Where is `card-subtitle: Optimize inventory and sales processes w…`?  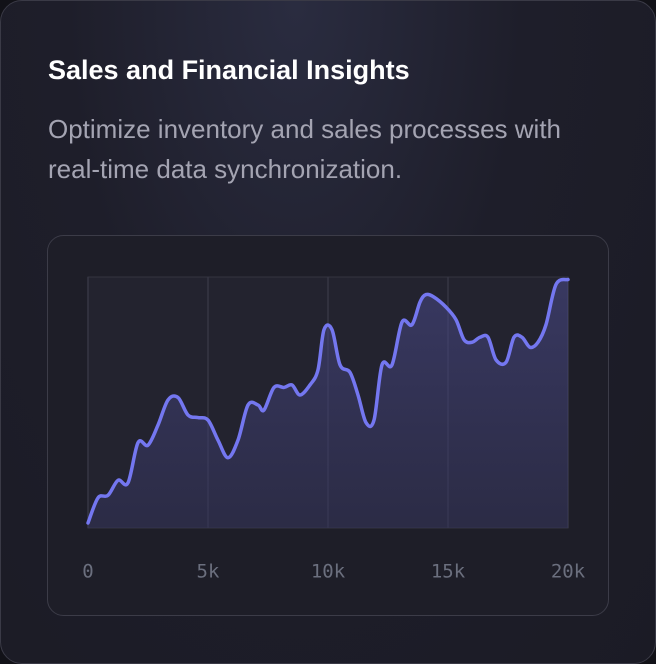 card-subtitle: Optimize inventory and sales processes w… is located at coordinates (305, 149).